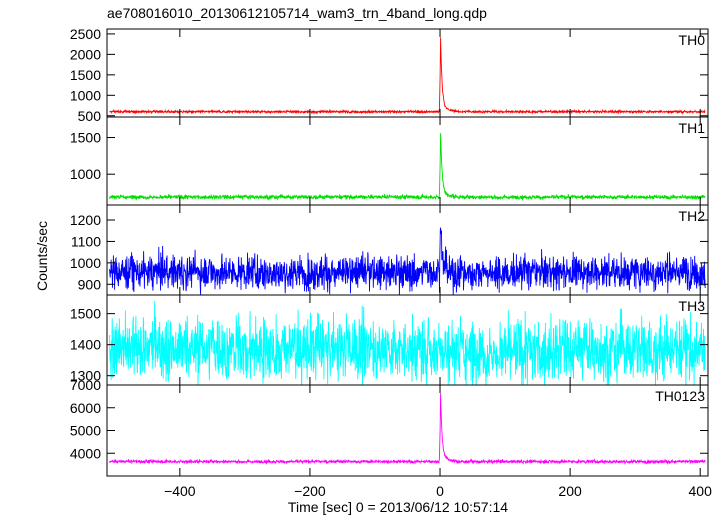  I want to click on panel-label-th2: TH2, so click(692, 216).